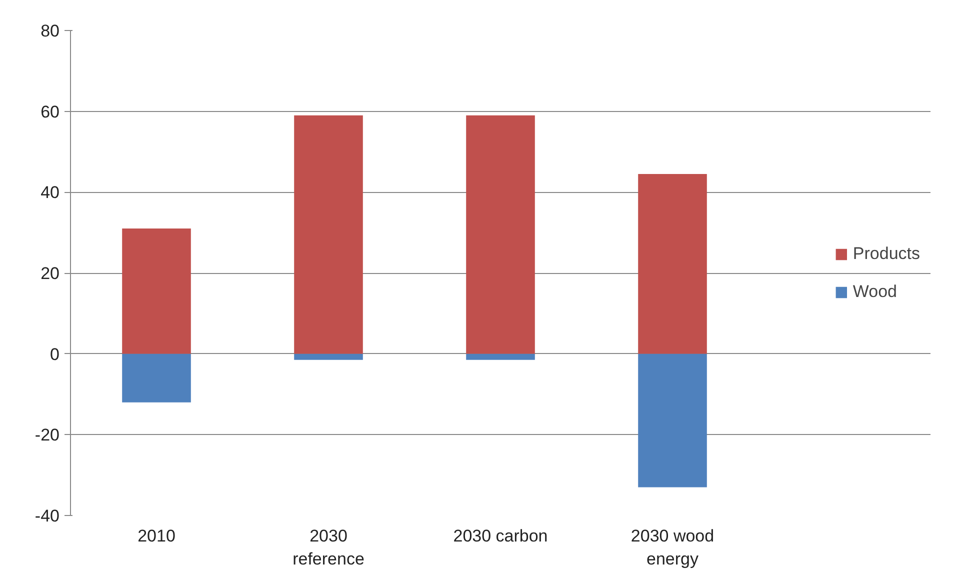 This screenshot has height=586, width=958. I want to click on x-tick-label: 2030 wood energy, so click(672, 547).